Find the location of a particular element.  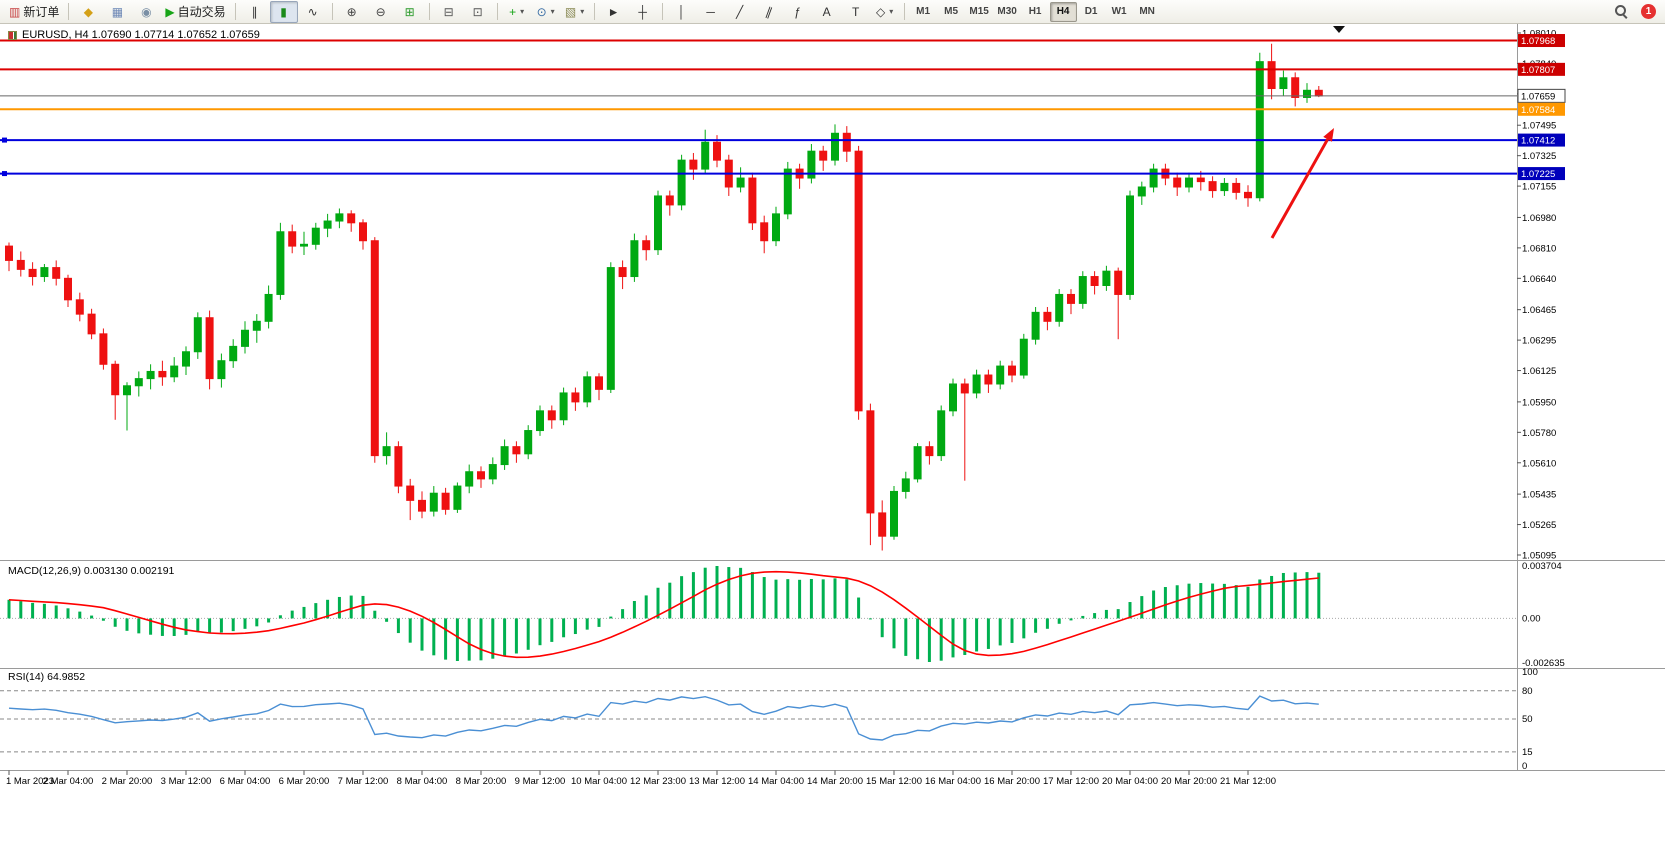

notification-badge: 1 is located at coordinates (1648, 11).